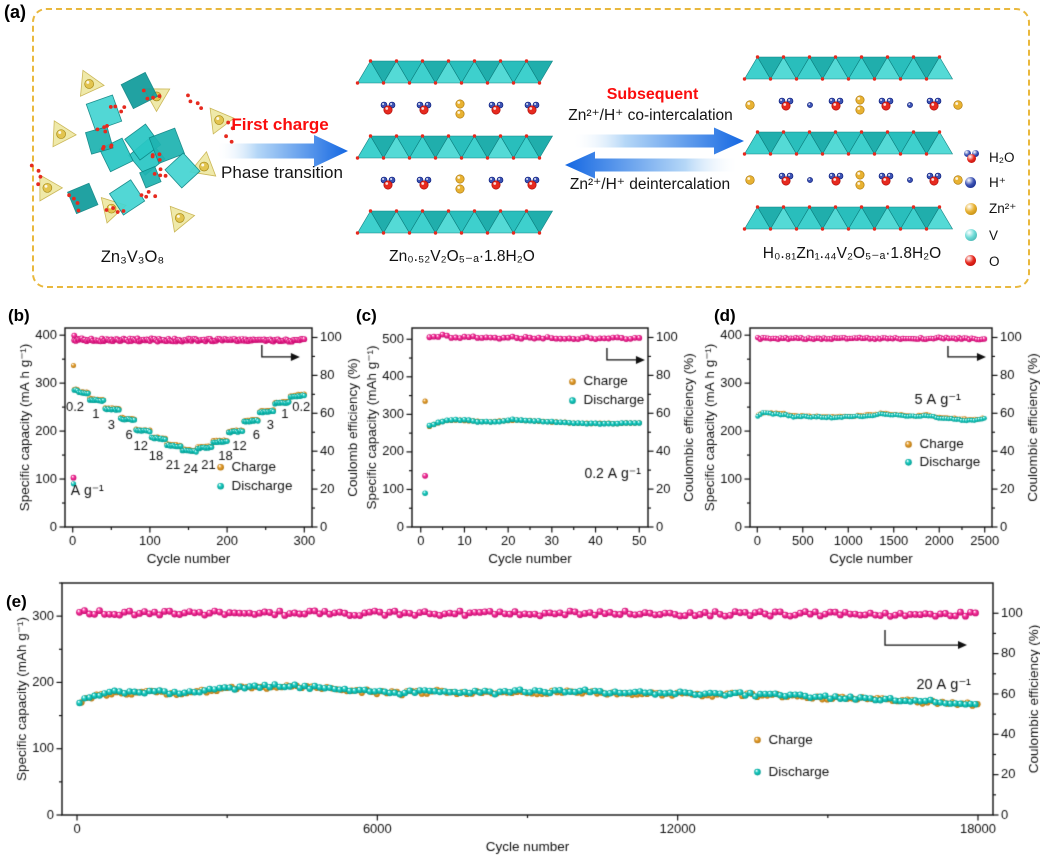 The width and height of the screenshot is (1040, 861). I want to click on structure-charged-layered, so click(454, 147).